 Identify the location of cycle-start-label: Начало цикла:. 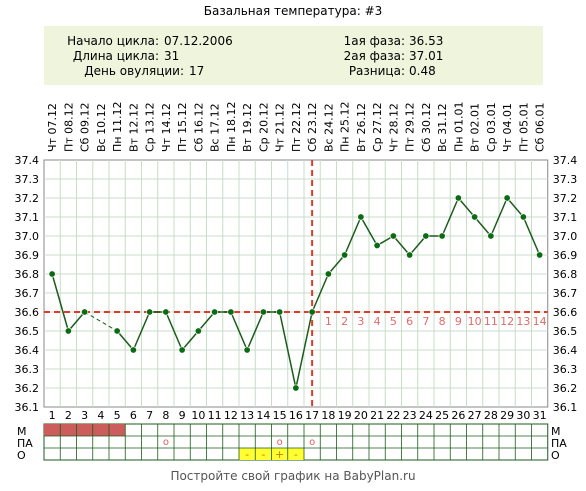
(113, 41).